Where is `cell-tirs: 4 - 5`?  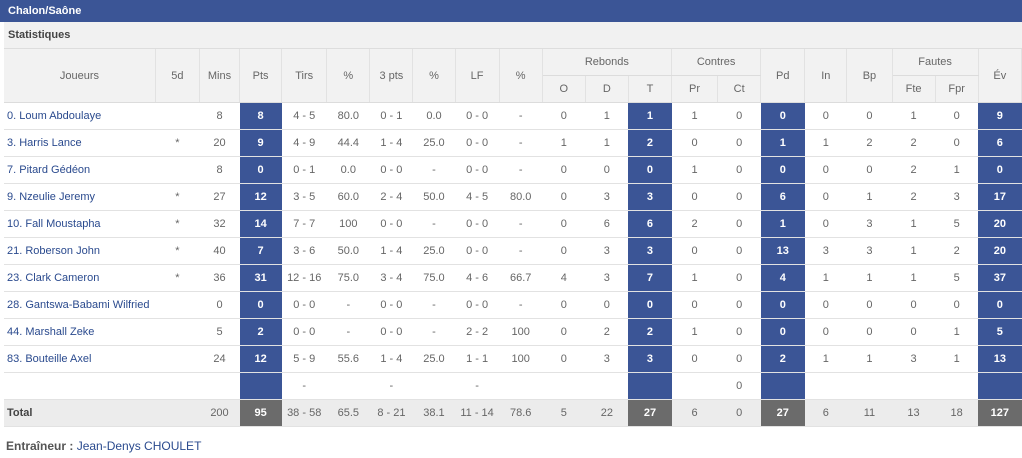 cell-tirs: 4 - 5 is located at coordinates (304, 116).